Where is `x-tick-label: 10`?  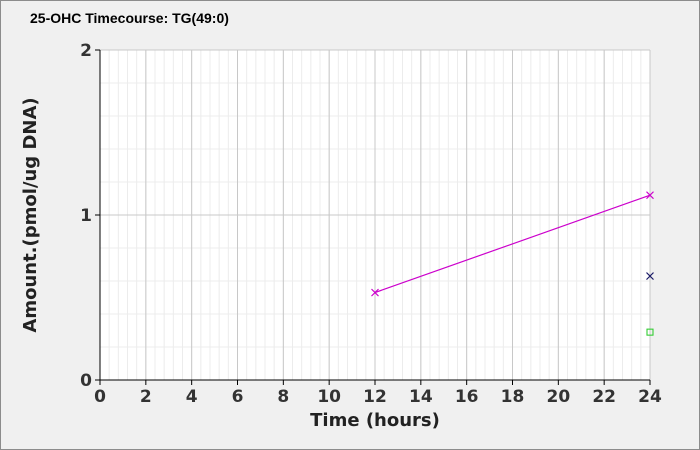 x-tick-label: 10 is located at coordinates (329, 397).